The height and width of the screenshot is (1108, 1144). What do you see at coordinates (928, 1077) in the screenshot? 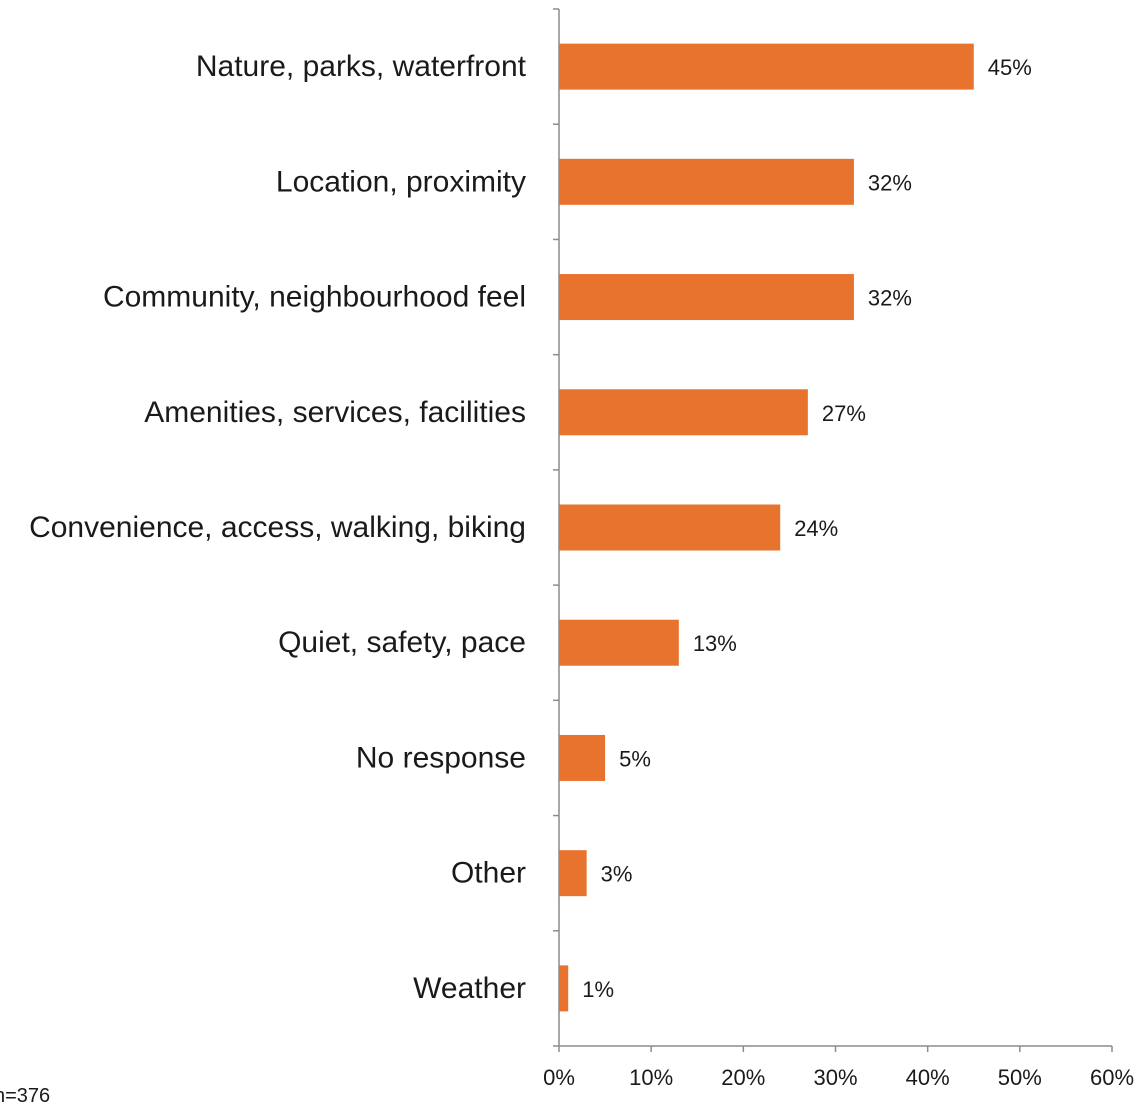
I see `x-tick-label: 40%` at bounding box center [928, 1077].